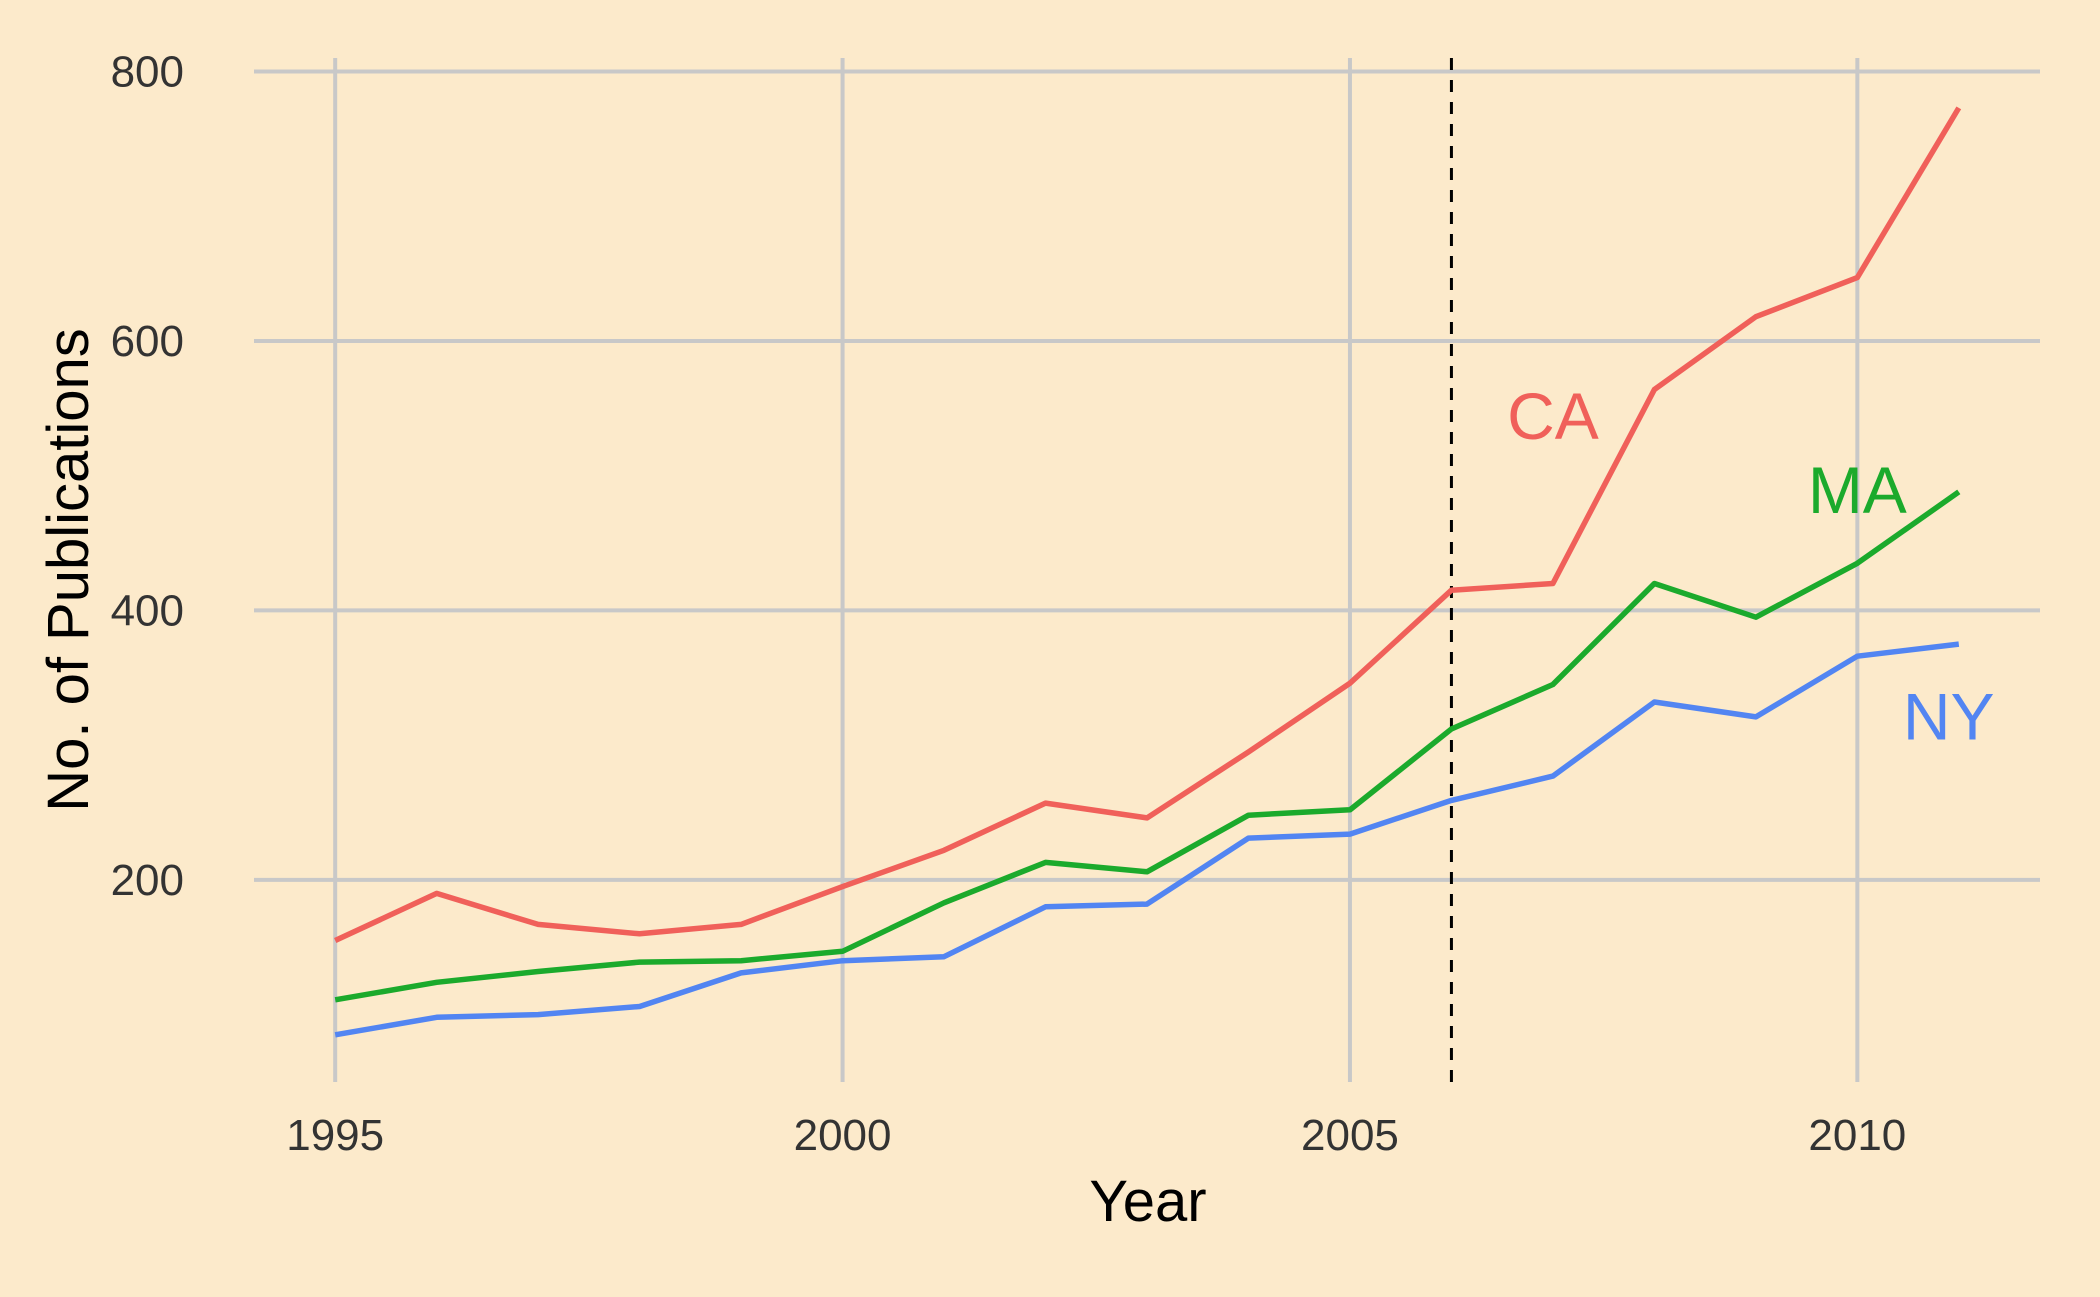 This screenshot has width=2100, height=1297. I want to click on series-label-ca: CA, so click(1553, 416).